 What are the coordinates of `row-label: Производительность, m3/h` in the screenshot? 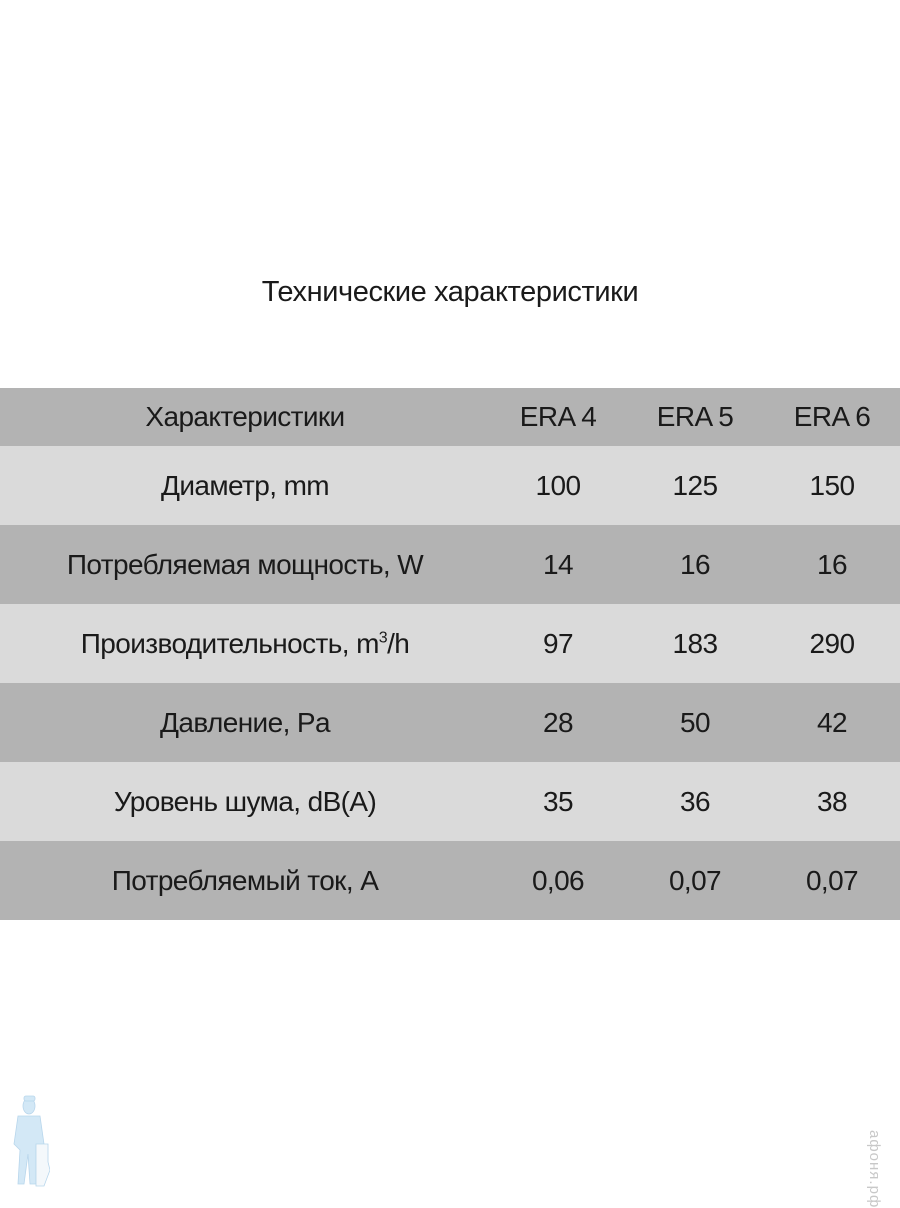 It's located at (245, 644).